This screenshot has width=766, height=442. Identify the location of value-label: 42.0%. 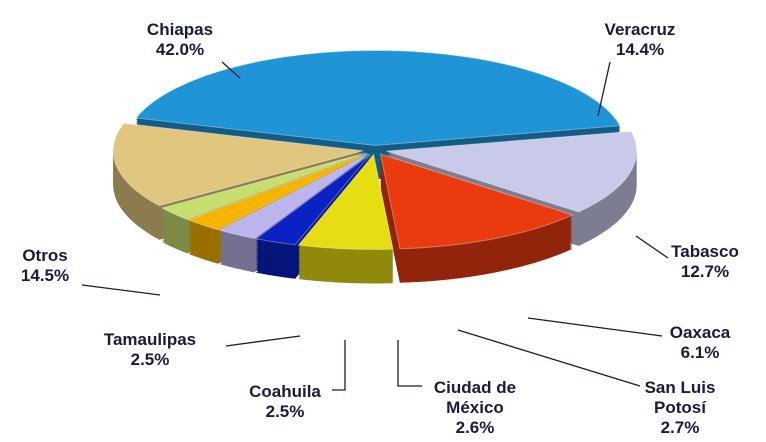
(180, 49).